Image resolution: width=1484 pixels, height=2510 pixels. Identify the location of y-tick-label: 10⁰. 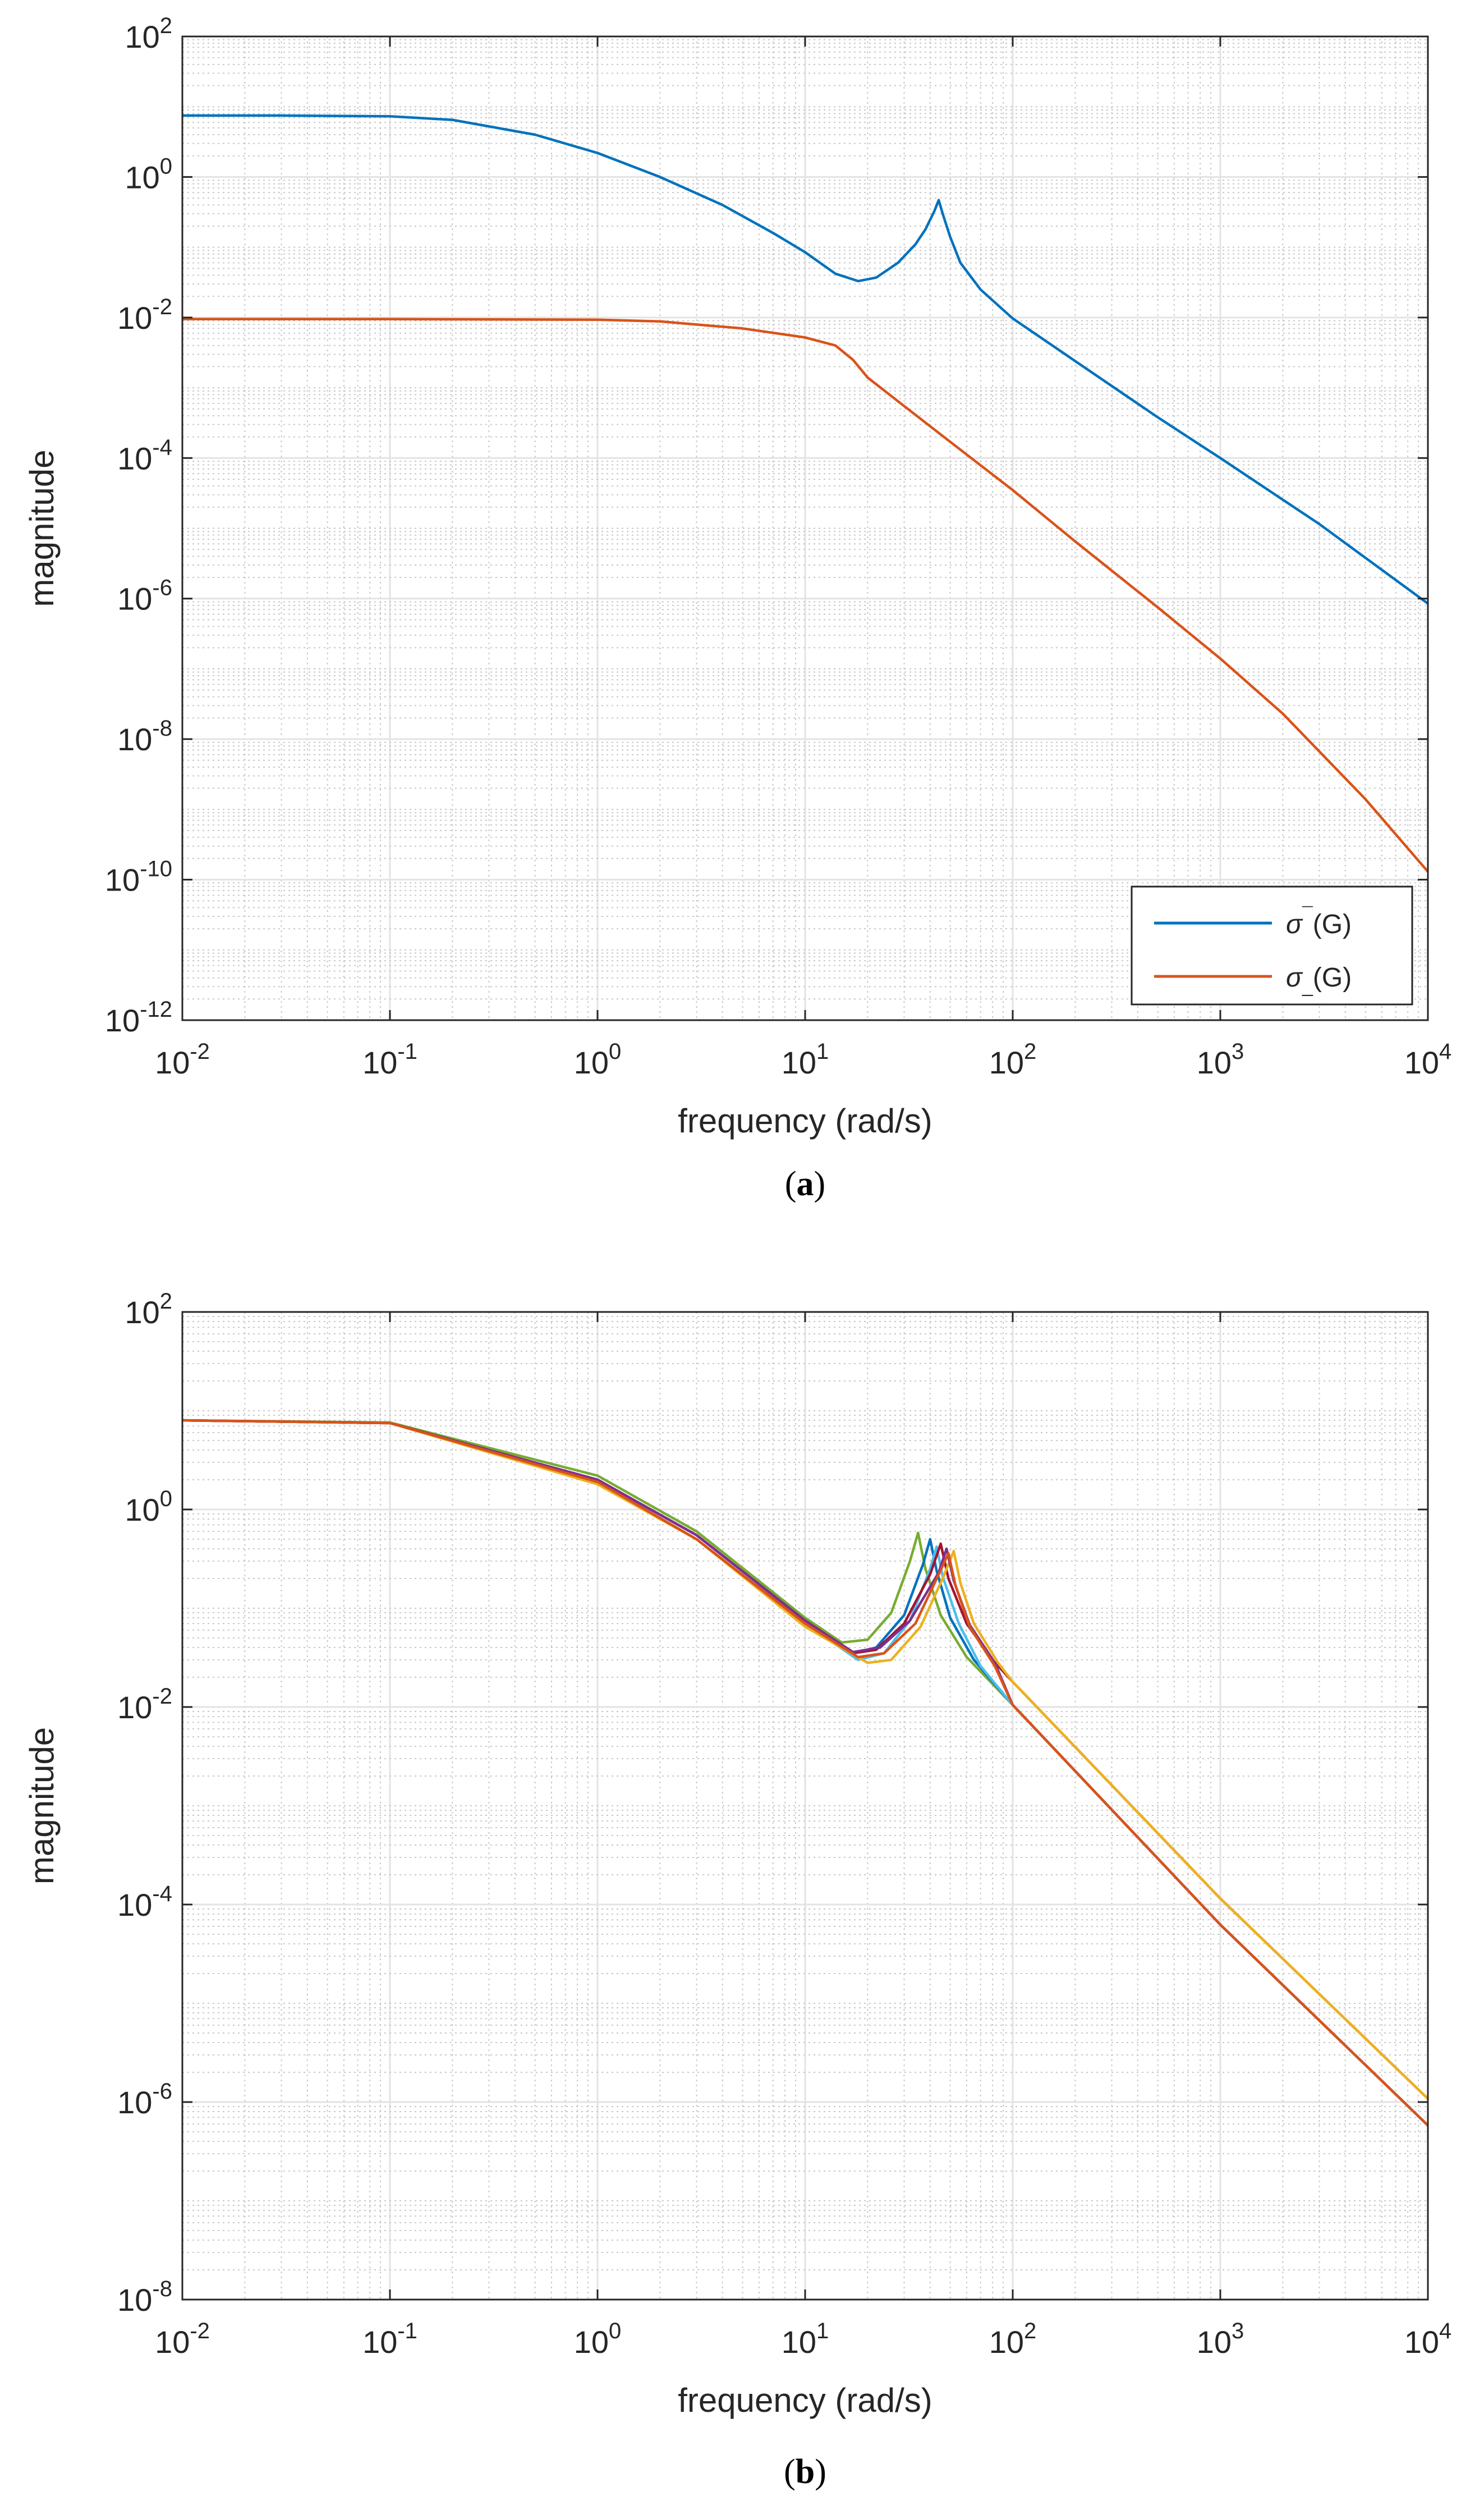
(148, 174).